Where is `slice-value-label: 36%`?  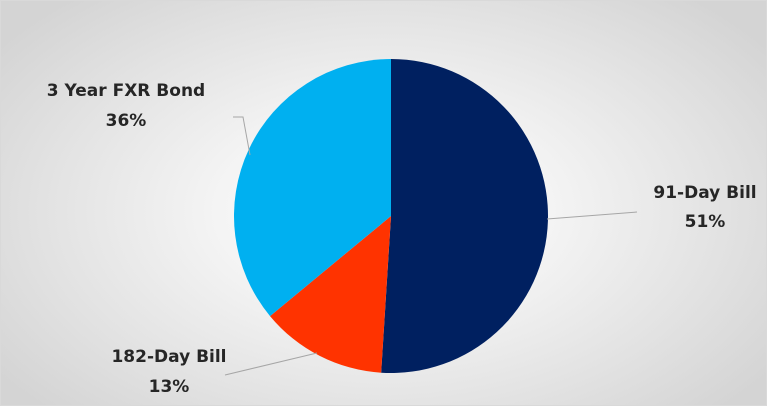 slice-value-label: 36% is located at coordinates (126, 121).